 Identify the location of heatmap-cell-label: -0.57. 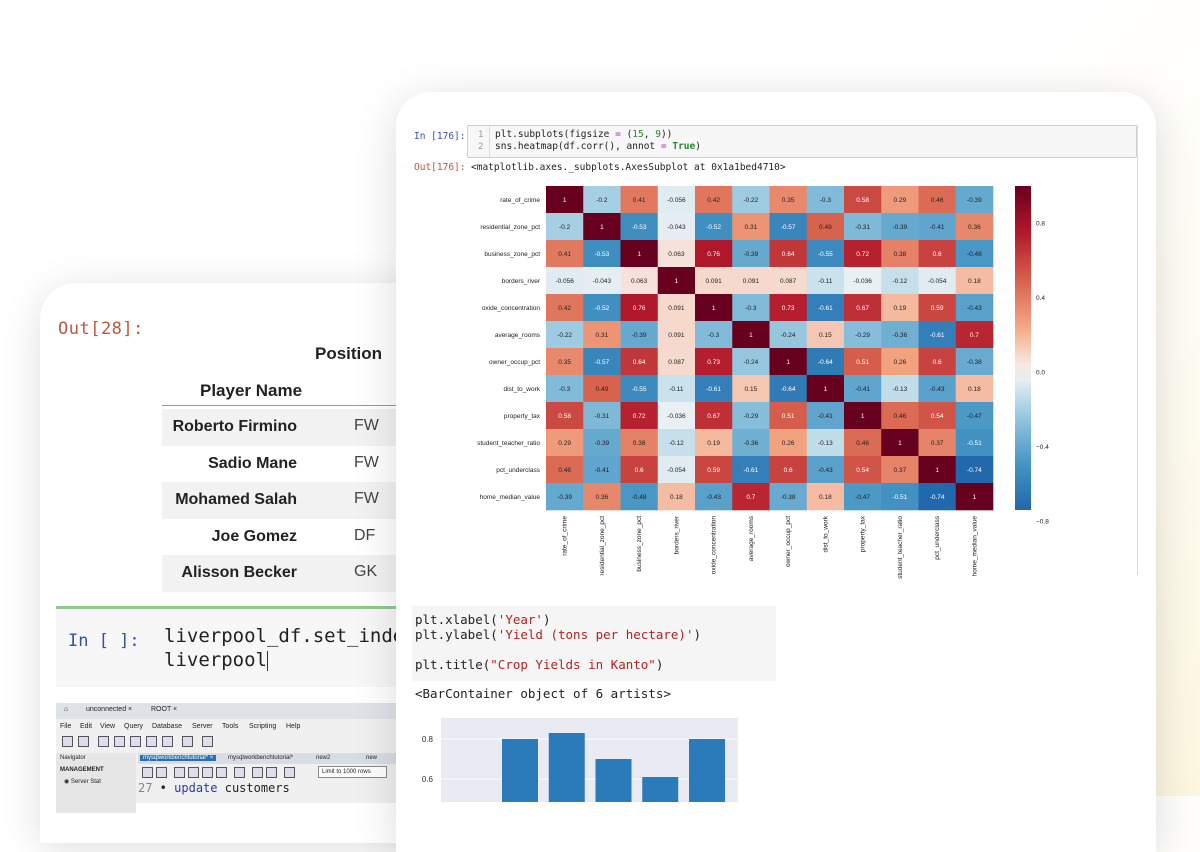
(601, 362).